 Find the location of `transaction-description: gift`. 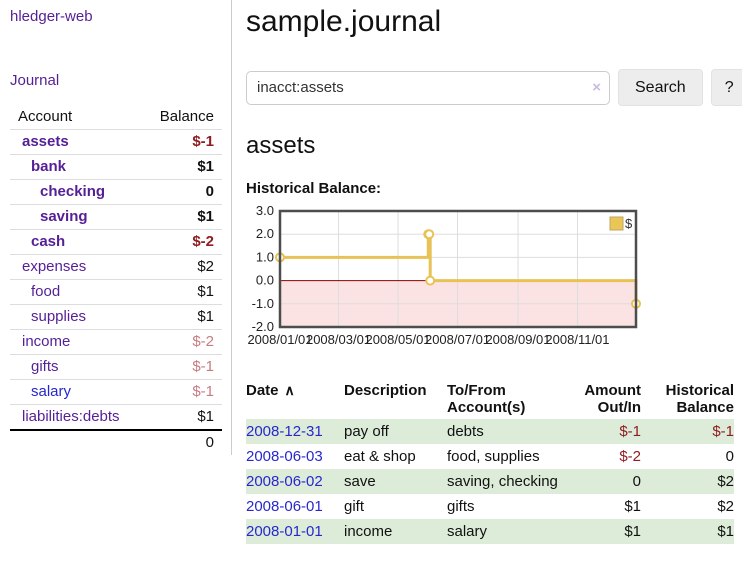

transaction-description: gift is located at coordinates (354, 506).